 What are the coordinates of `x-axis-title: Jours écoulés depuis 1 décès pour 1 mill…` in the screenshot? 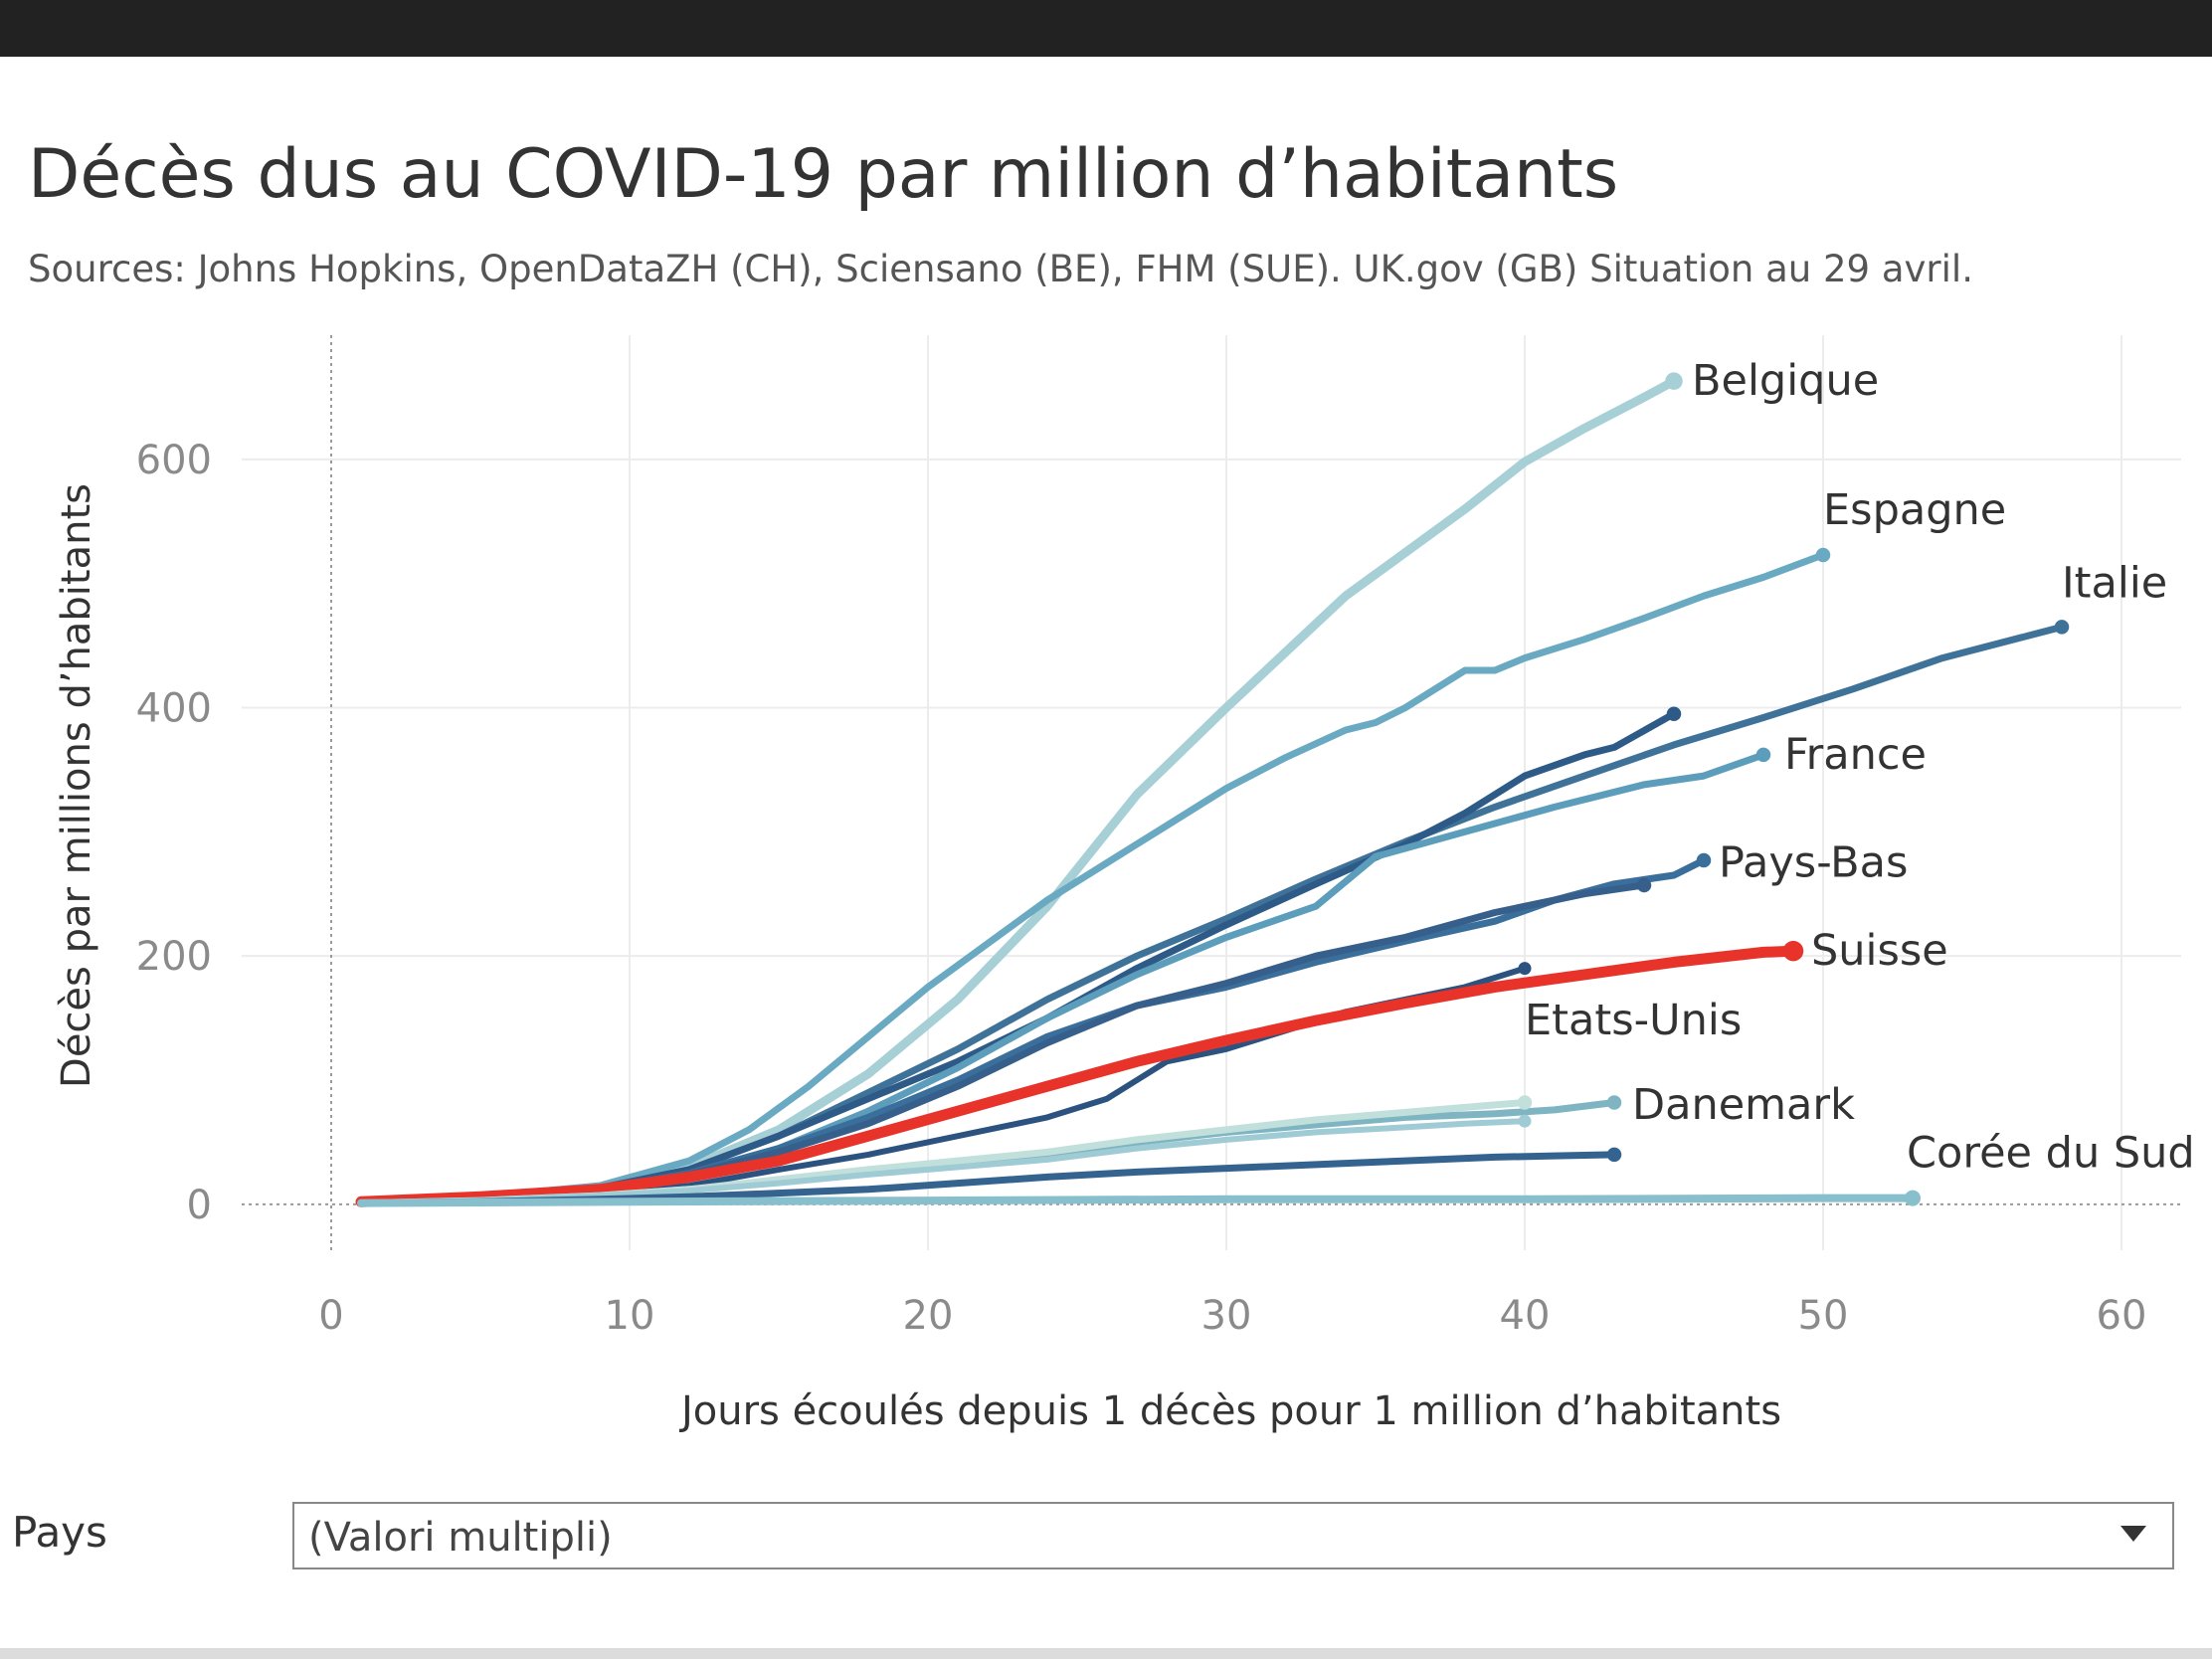 It's located at (1229, 1411).